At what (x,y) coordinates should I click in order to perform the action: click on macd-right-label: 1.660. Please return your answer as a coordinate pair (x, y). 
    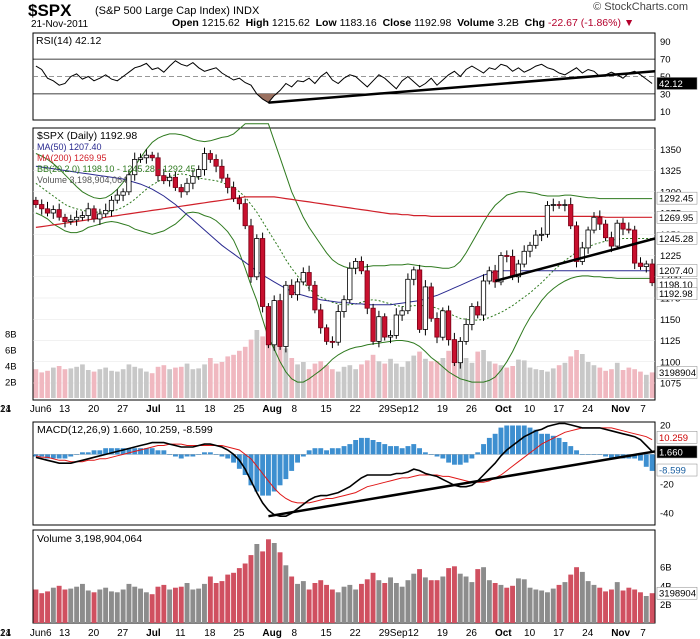
    Looking at the image, I should click on (671, 452).